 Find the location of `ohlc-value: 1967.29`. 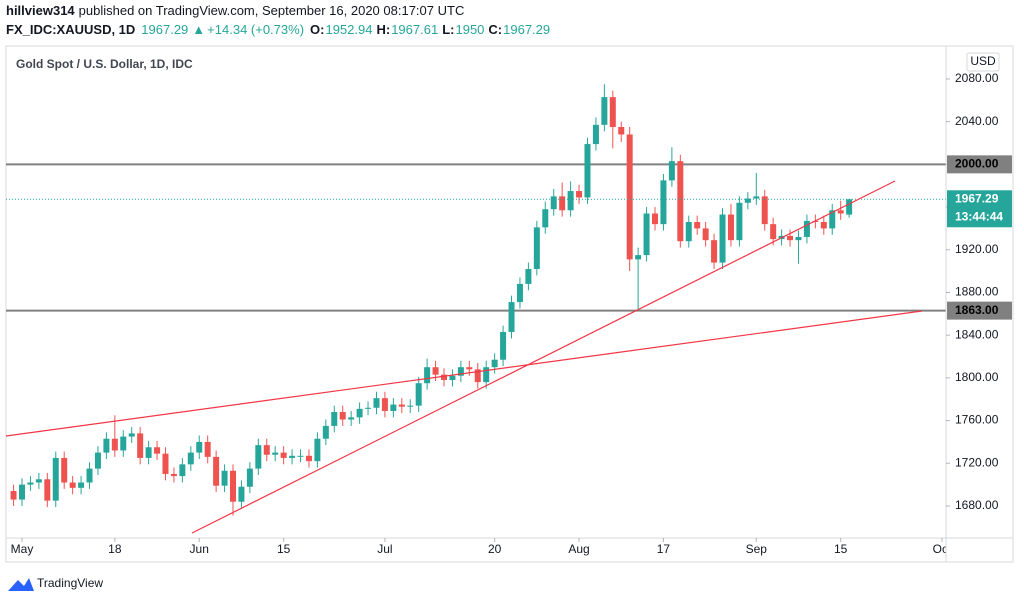

ohlc-value: 1967.29 is located at coordinates (526, 29).